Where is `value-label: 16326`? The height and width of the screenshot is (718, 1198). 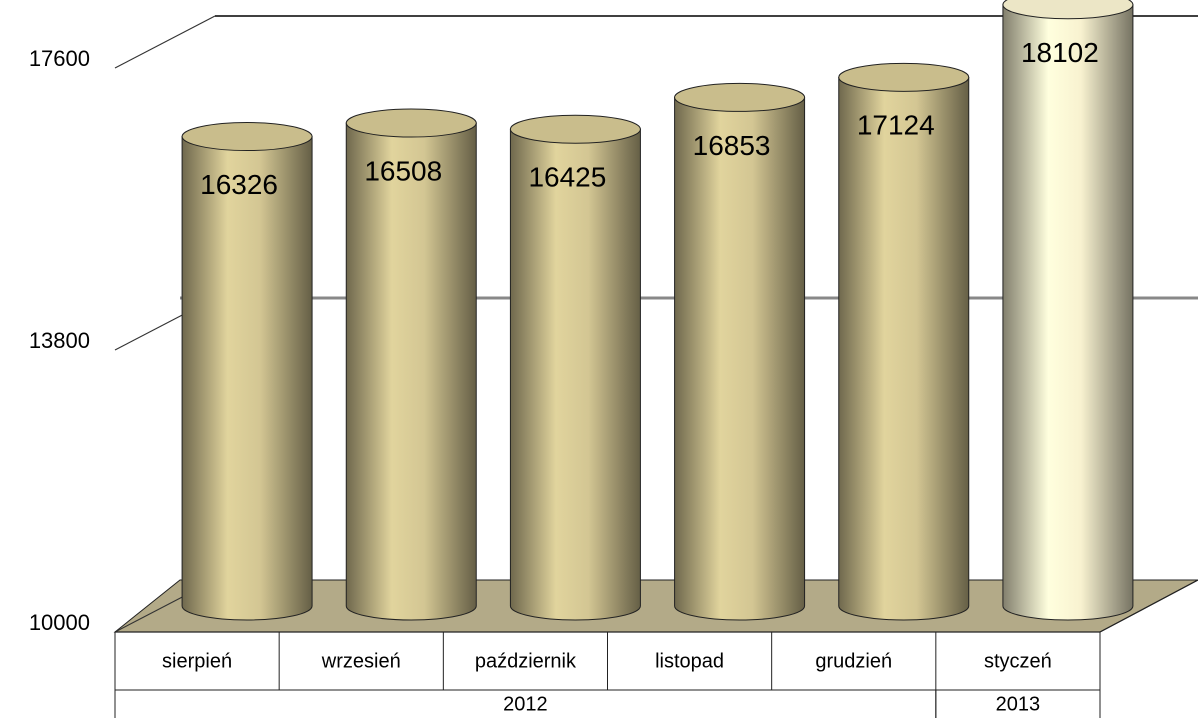
value-label: 16326 is located at coordinates (239, 184).